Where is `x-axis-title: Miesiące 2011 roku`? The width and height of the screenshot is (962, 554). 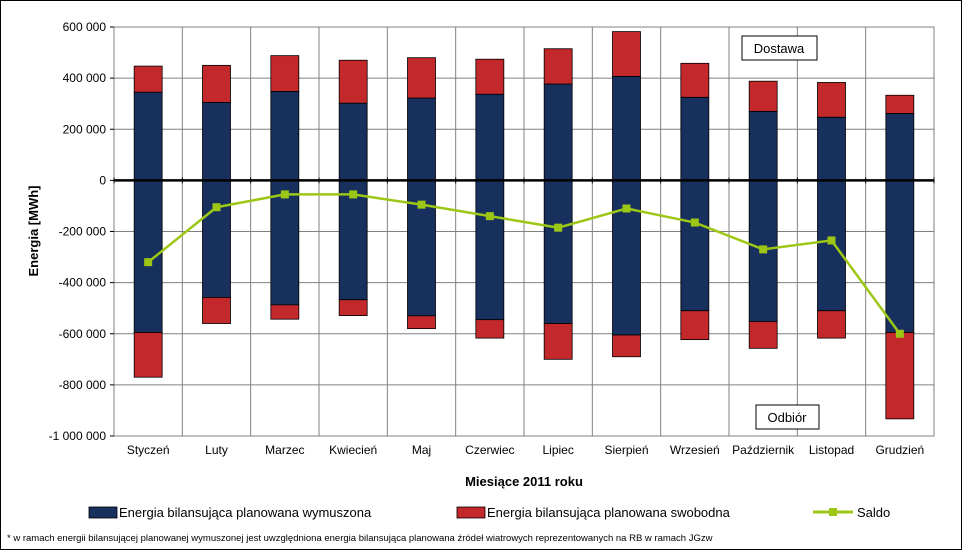 x-axis-title: Miesiące 2011 roku is located at coordinates (524, 481).